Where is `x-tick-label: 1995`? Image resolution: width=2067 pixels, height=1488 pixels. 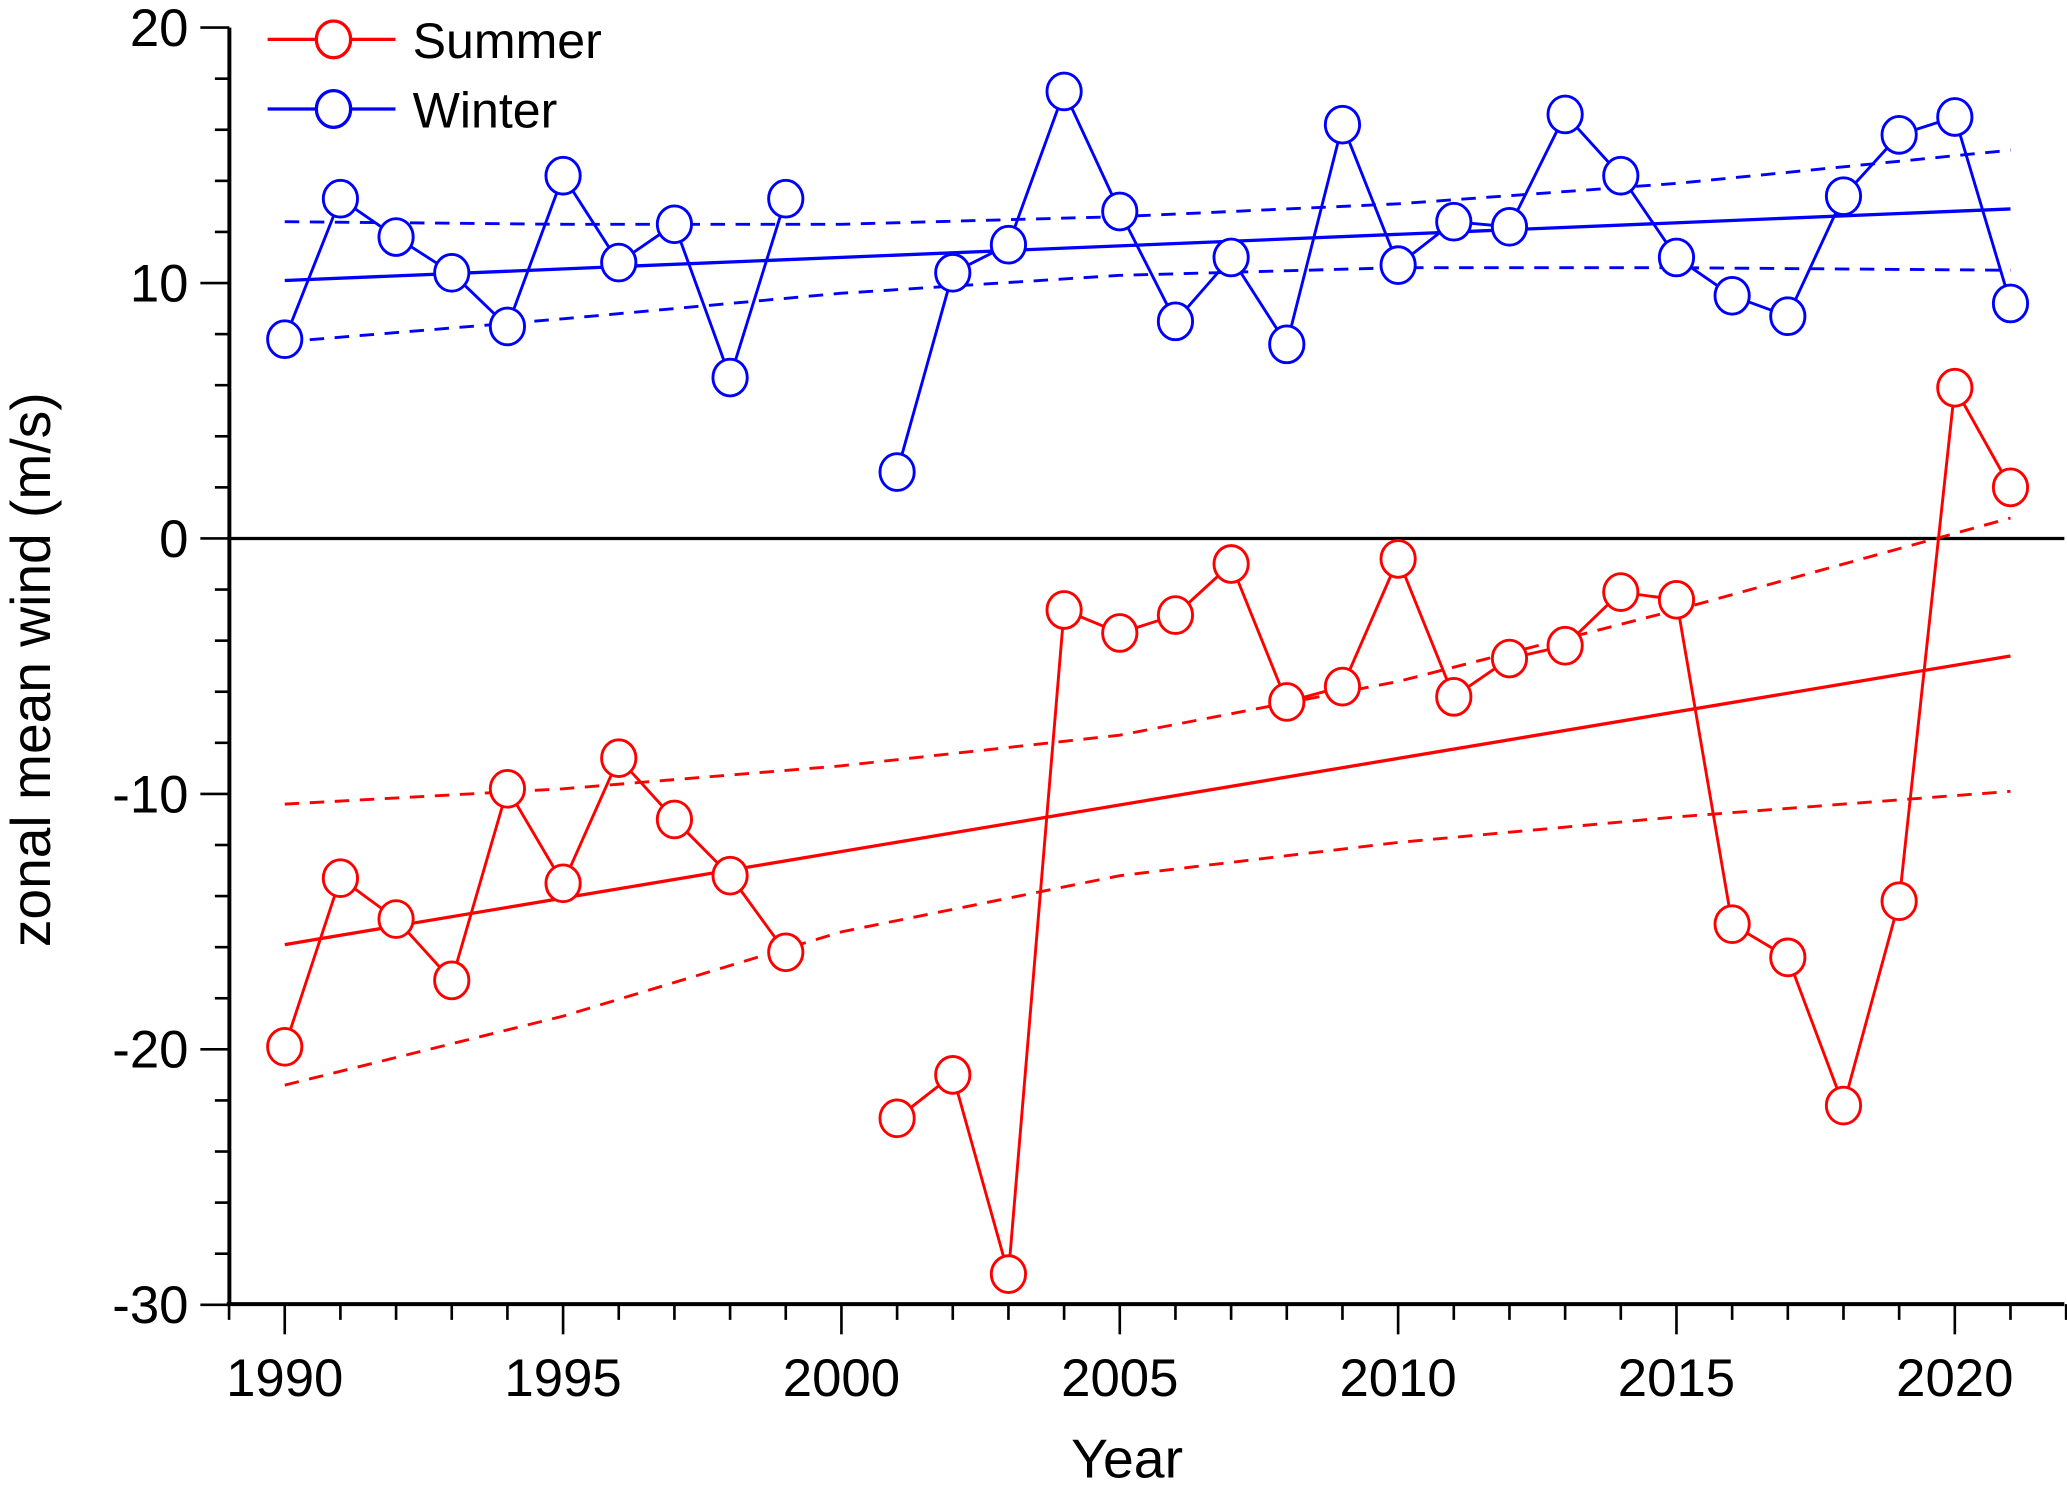
x-tick-label: 1995 is located at coordinates (562, 1378).